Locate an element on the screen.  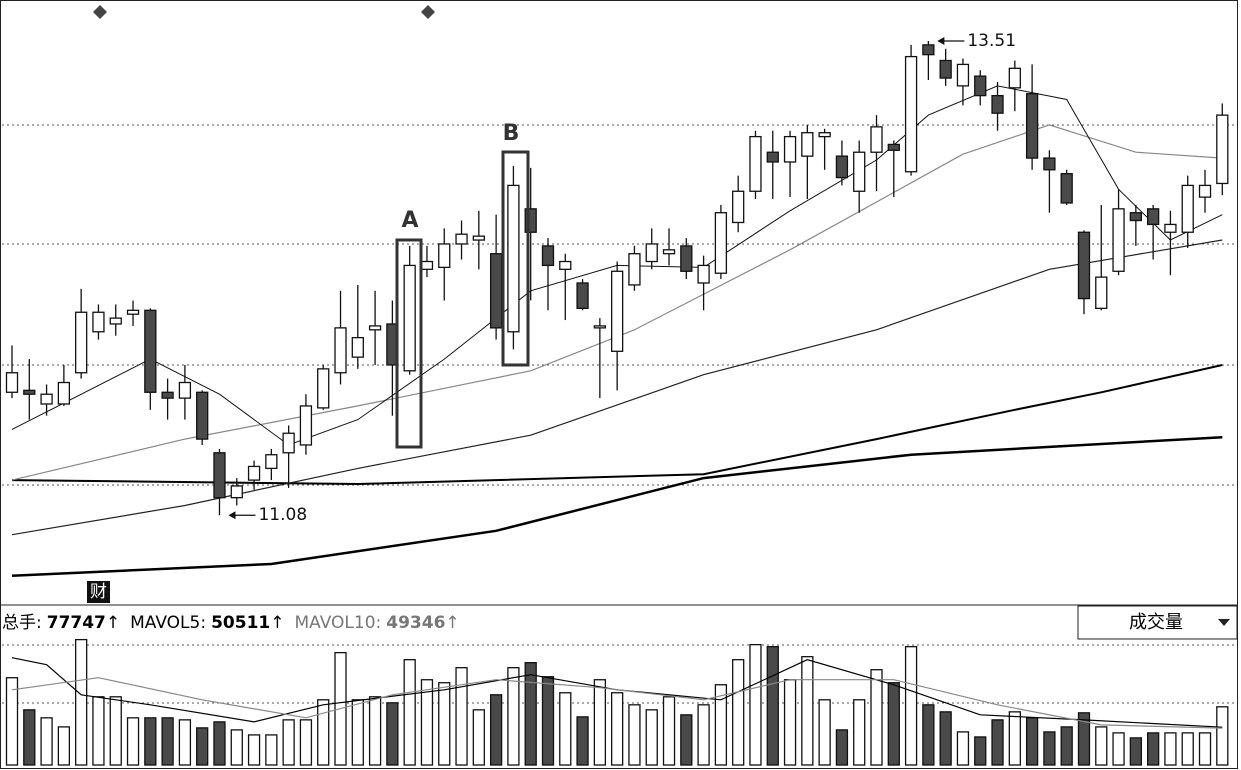
legend-value: 50511 is located at coordinates (240, 623).